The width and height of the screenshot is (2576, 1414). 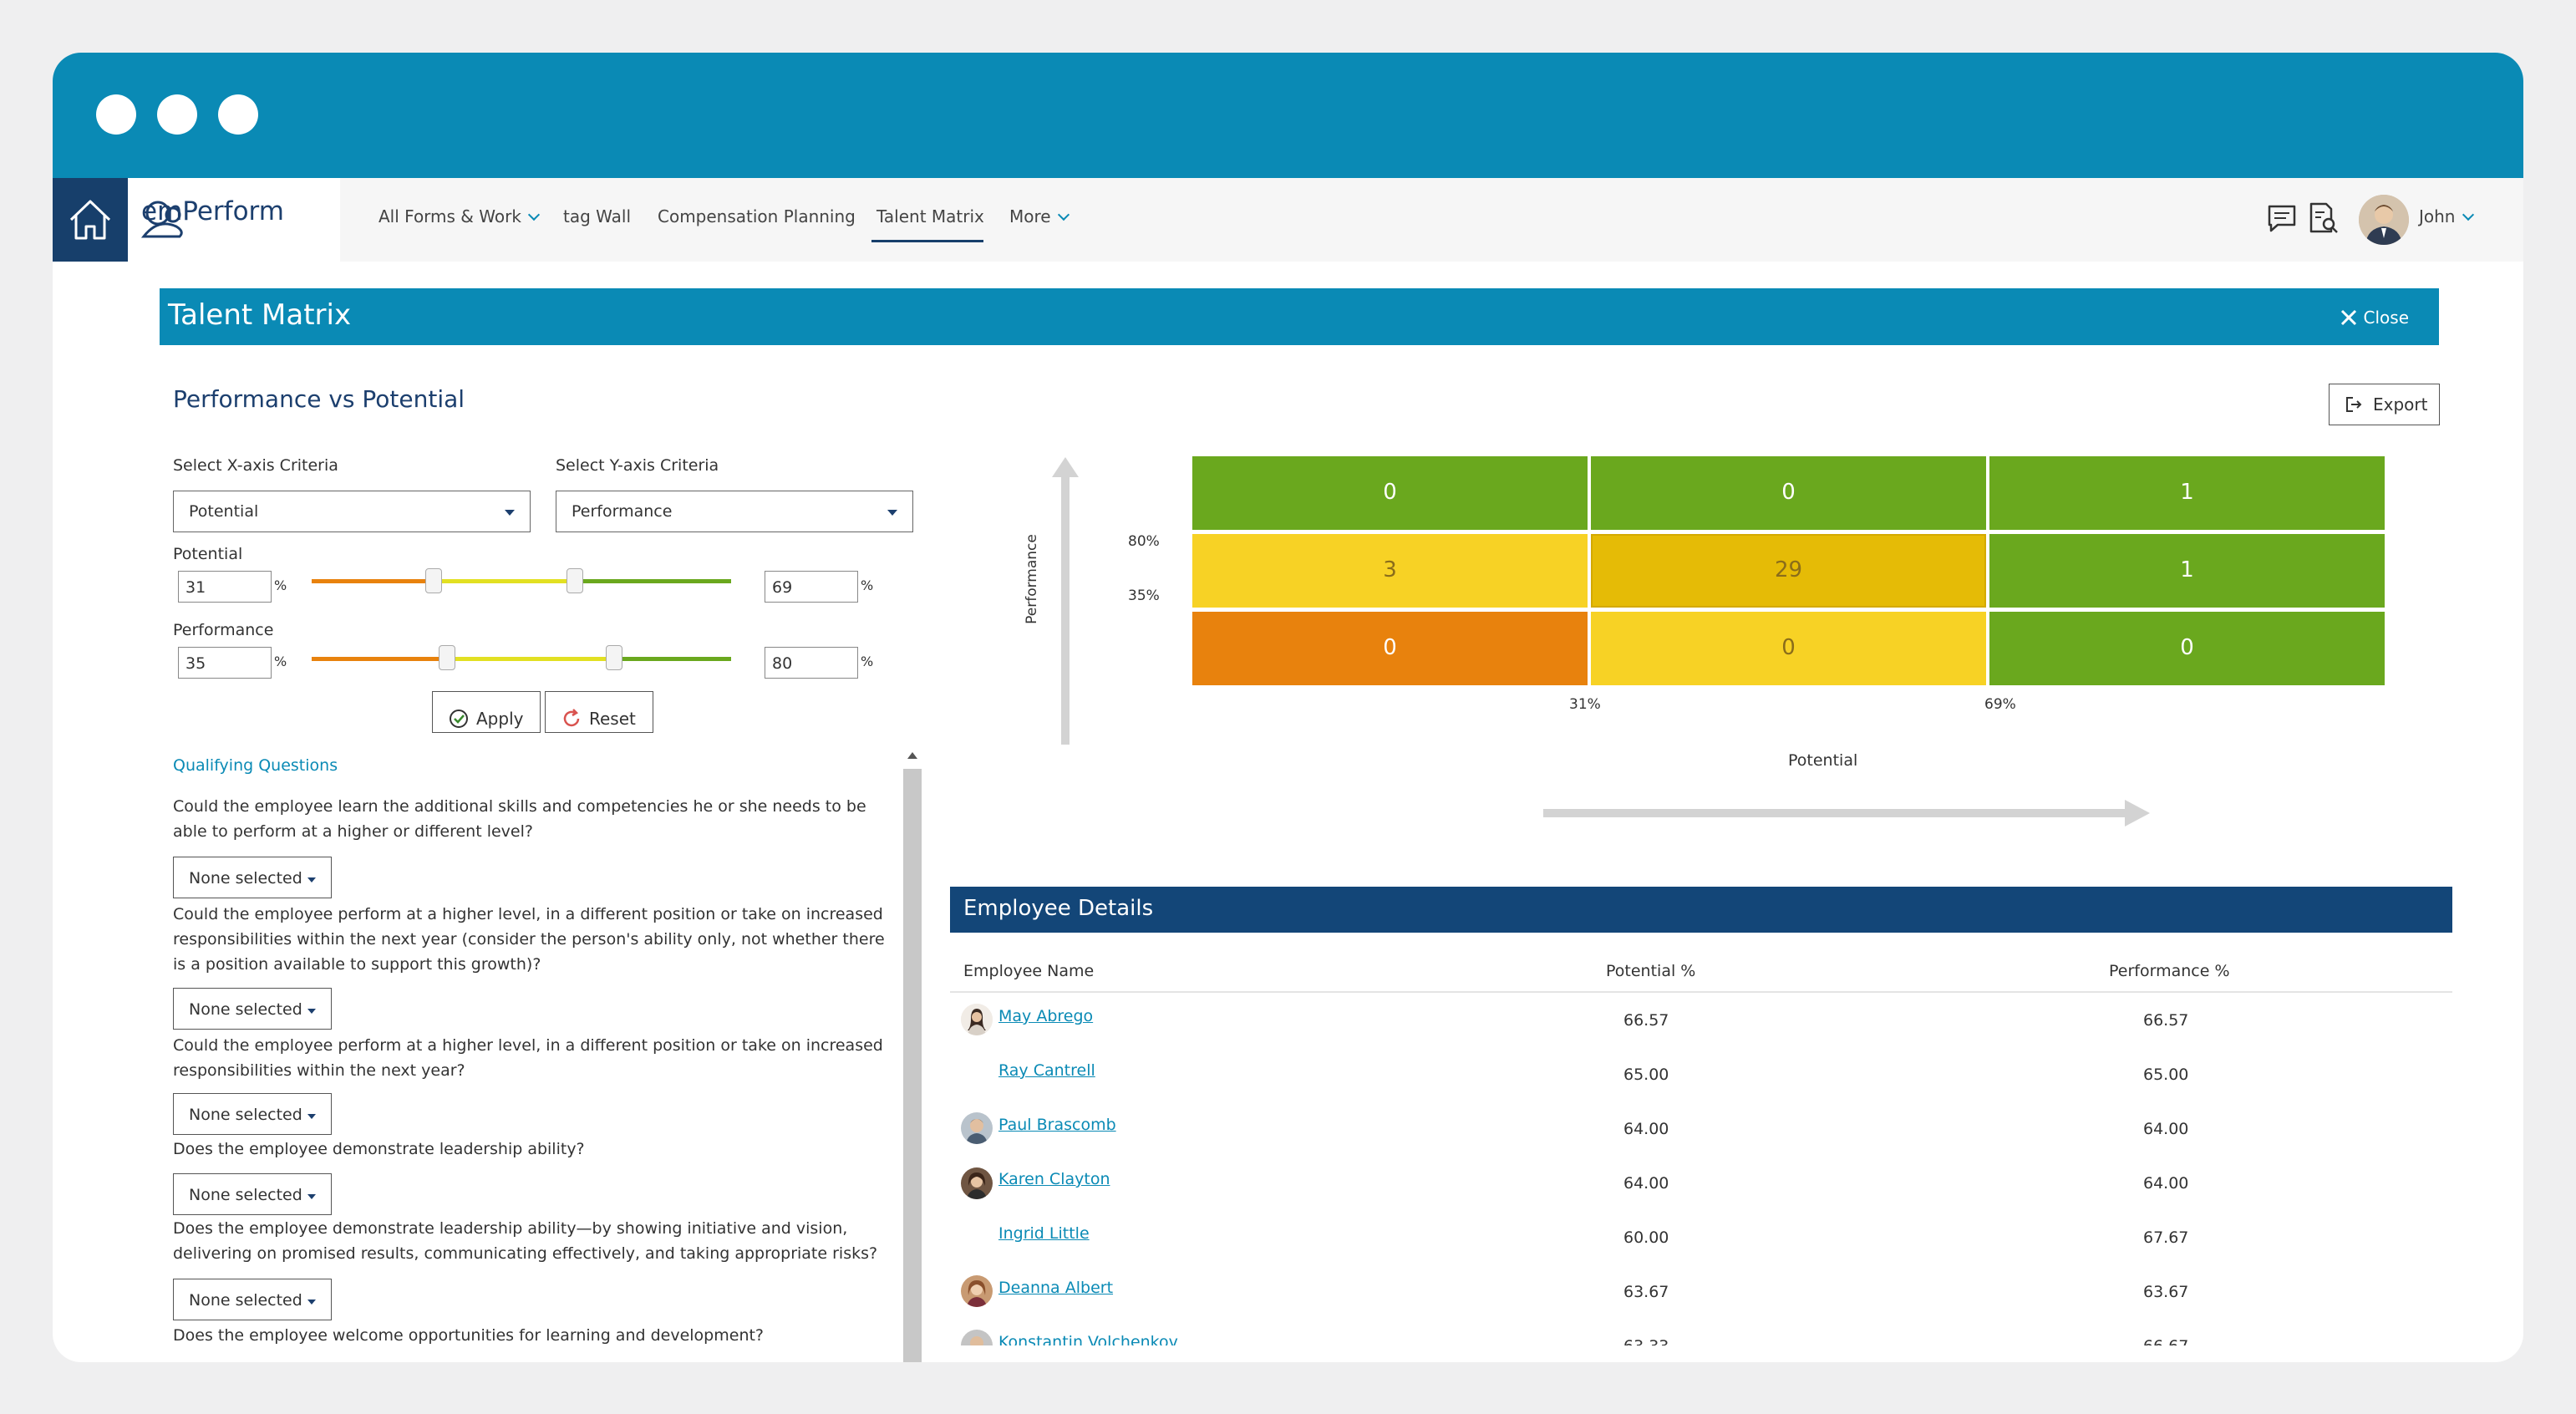 What do you see at coordinates (656, 581) in the screenshot?
I see `potential-slider-high-track` at bounding box center [656, 581].